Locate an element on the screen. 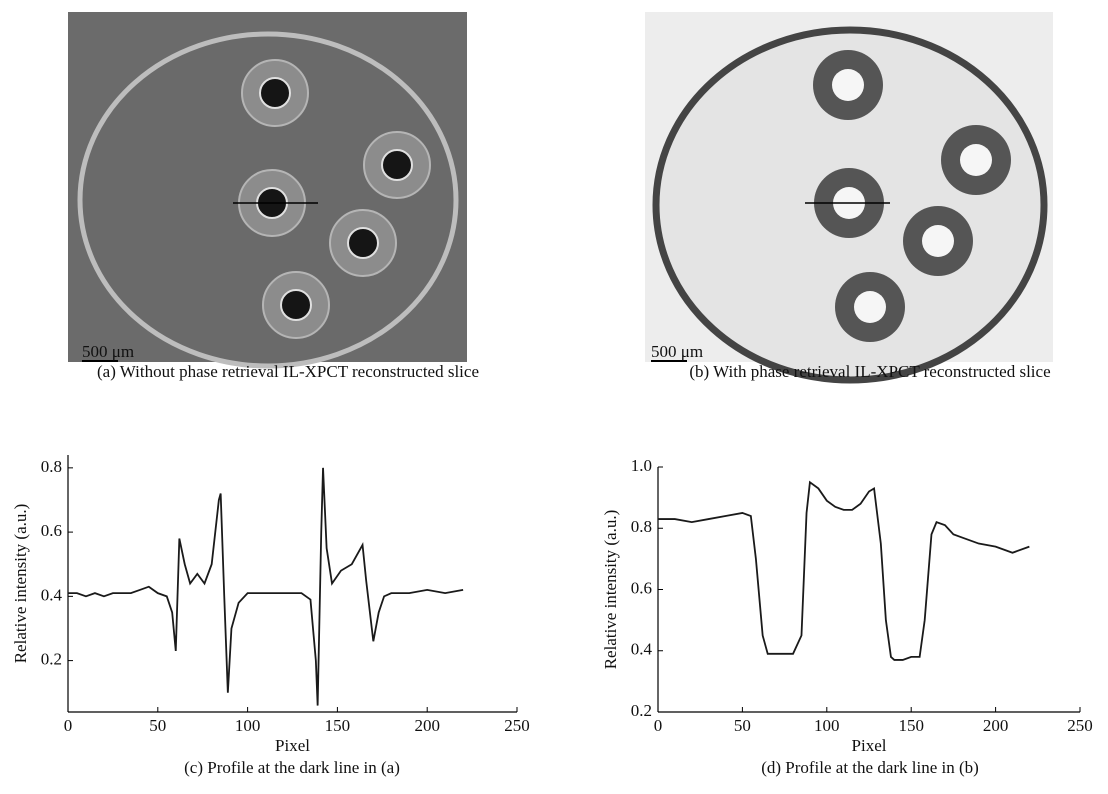 This screenshot has width=1108, height=794. caption: (d) Profile at the dark line in (b) is located at coordinates (870, 767).